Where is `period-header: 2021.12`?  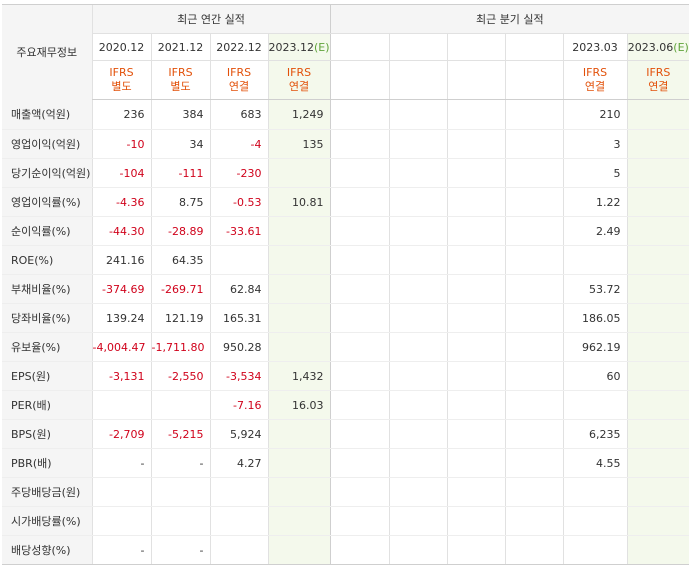
period-header: 2021.12 is located at coordinates (180, 47).